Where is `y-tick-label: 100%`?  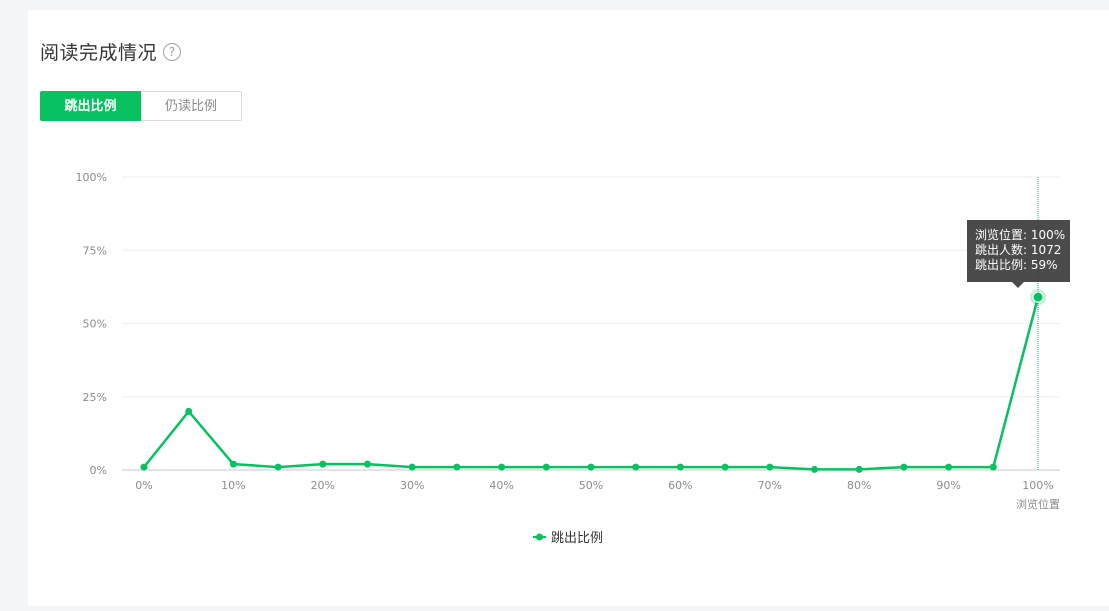
y-tick-label: 100% is located at coordinates (91, 177).